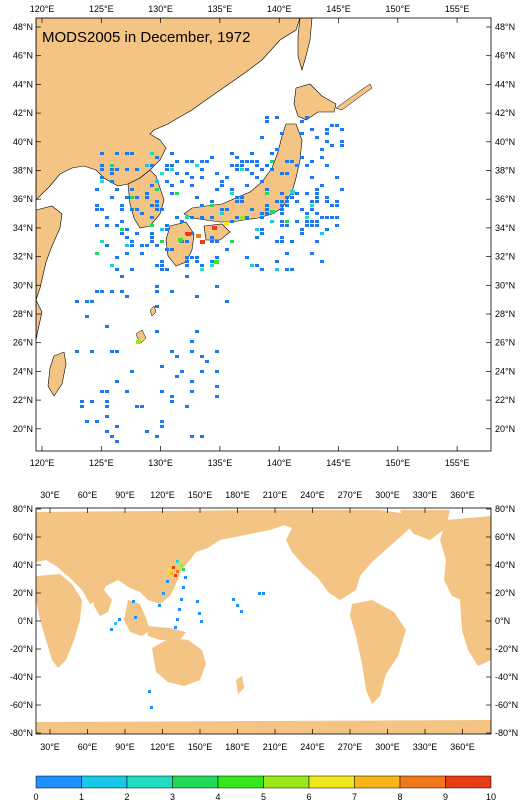 The height and width of the screenshot is (808, 529). What do you see at coordinates (101, 9) in the screenshot?
I see `regional-top-lon-label: 125°E` at bounding box center [101, 9].